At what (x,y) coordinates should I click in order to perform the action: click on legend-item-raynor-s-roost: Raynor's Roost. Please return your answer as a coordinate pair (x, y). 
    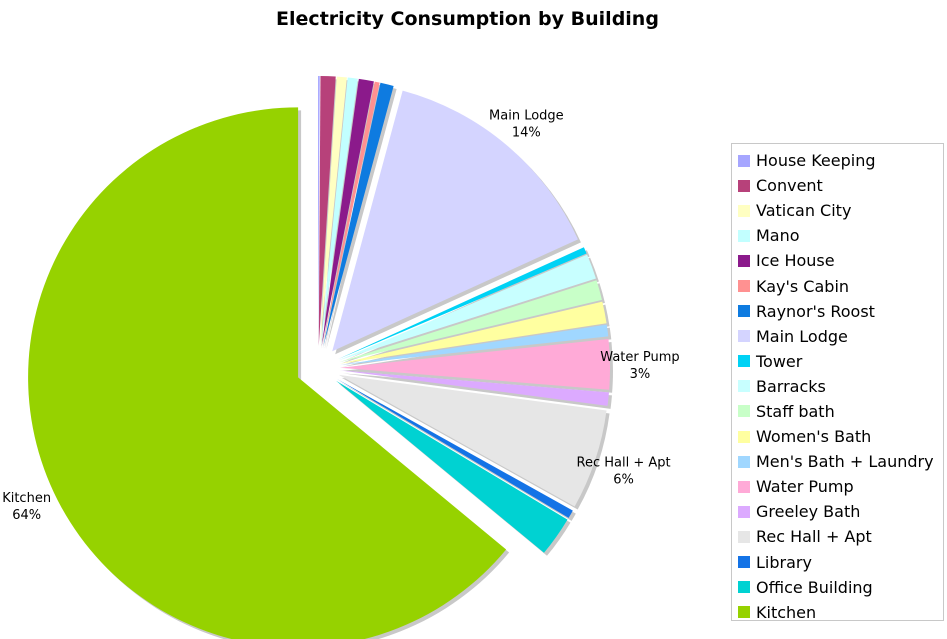
    Looking at the image, I should click on (840, 311).